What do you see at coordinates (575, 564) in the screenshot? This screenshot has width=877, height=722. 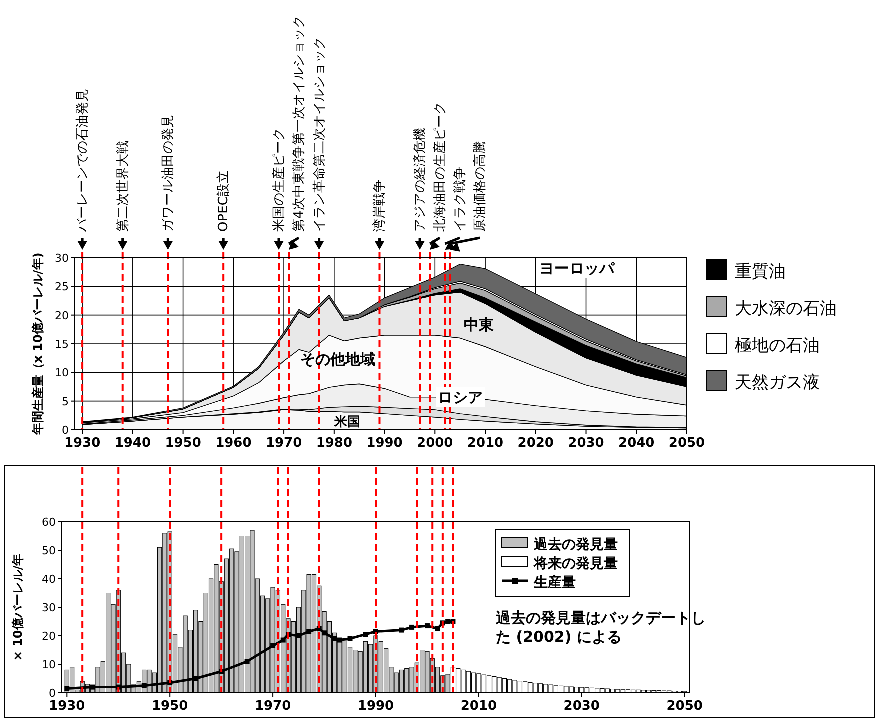 I see `legend-label: 将来の発見量` at bounding box center [575, 564].